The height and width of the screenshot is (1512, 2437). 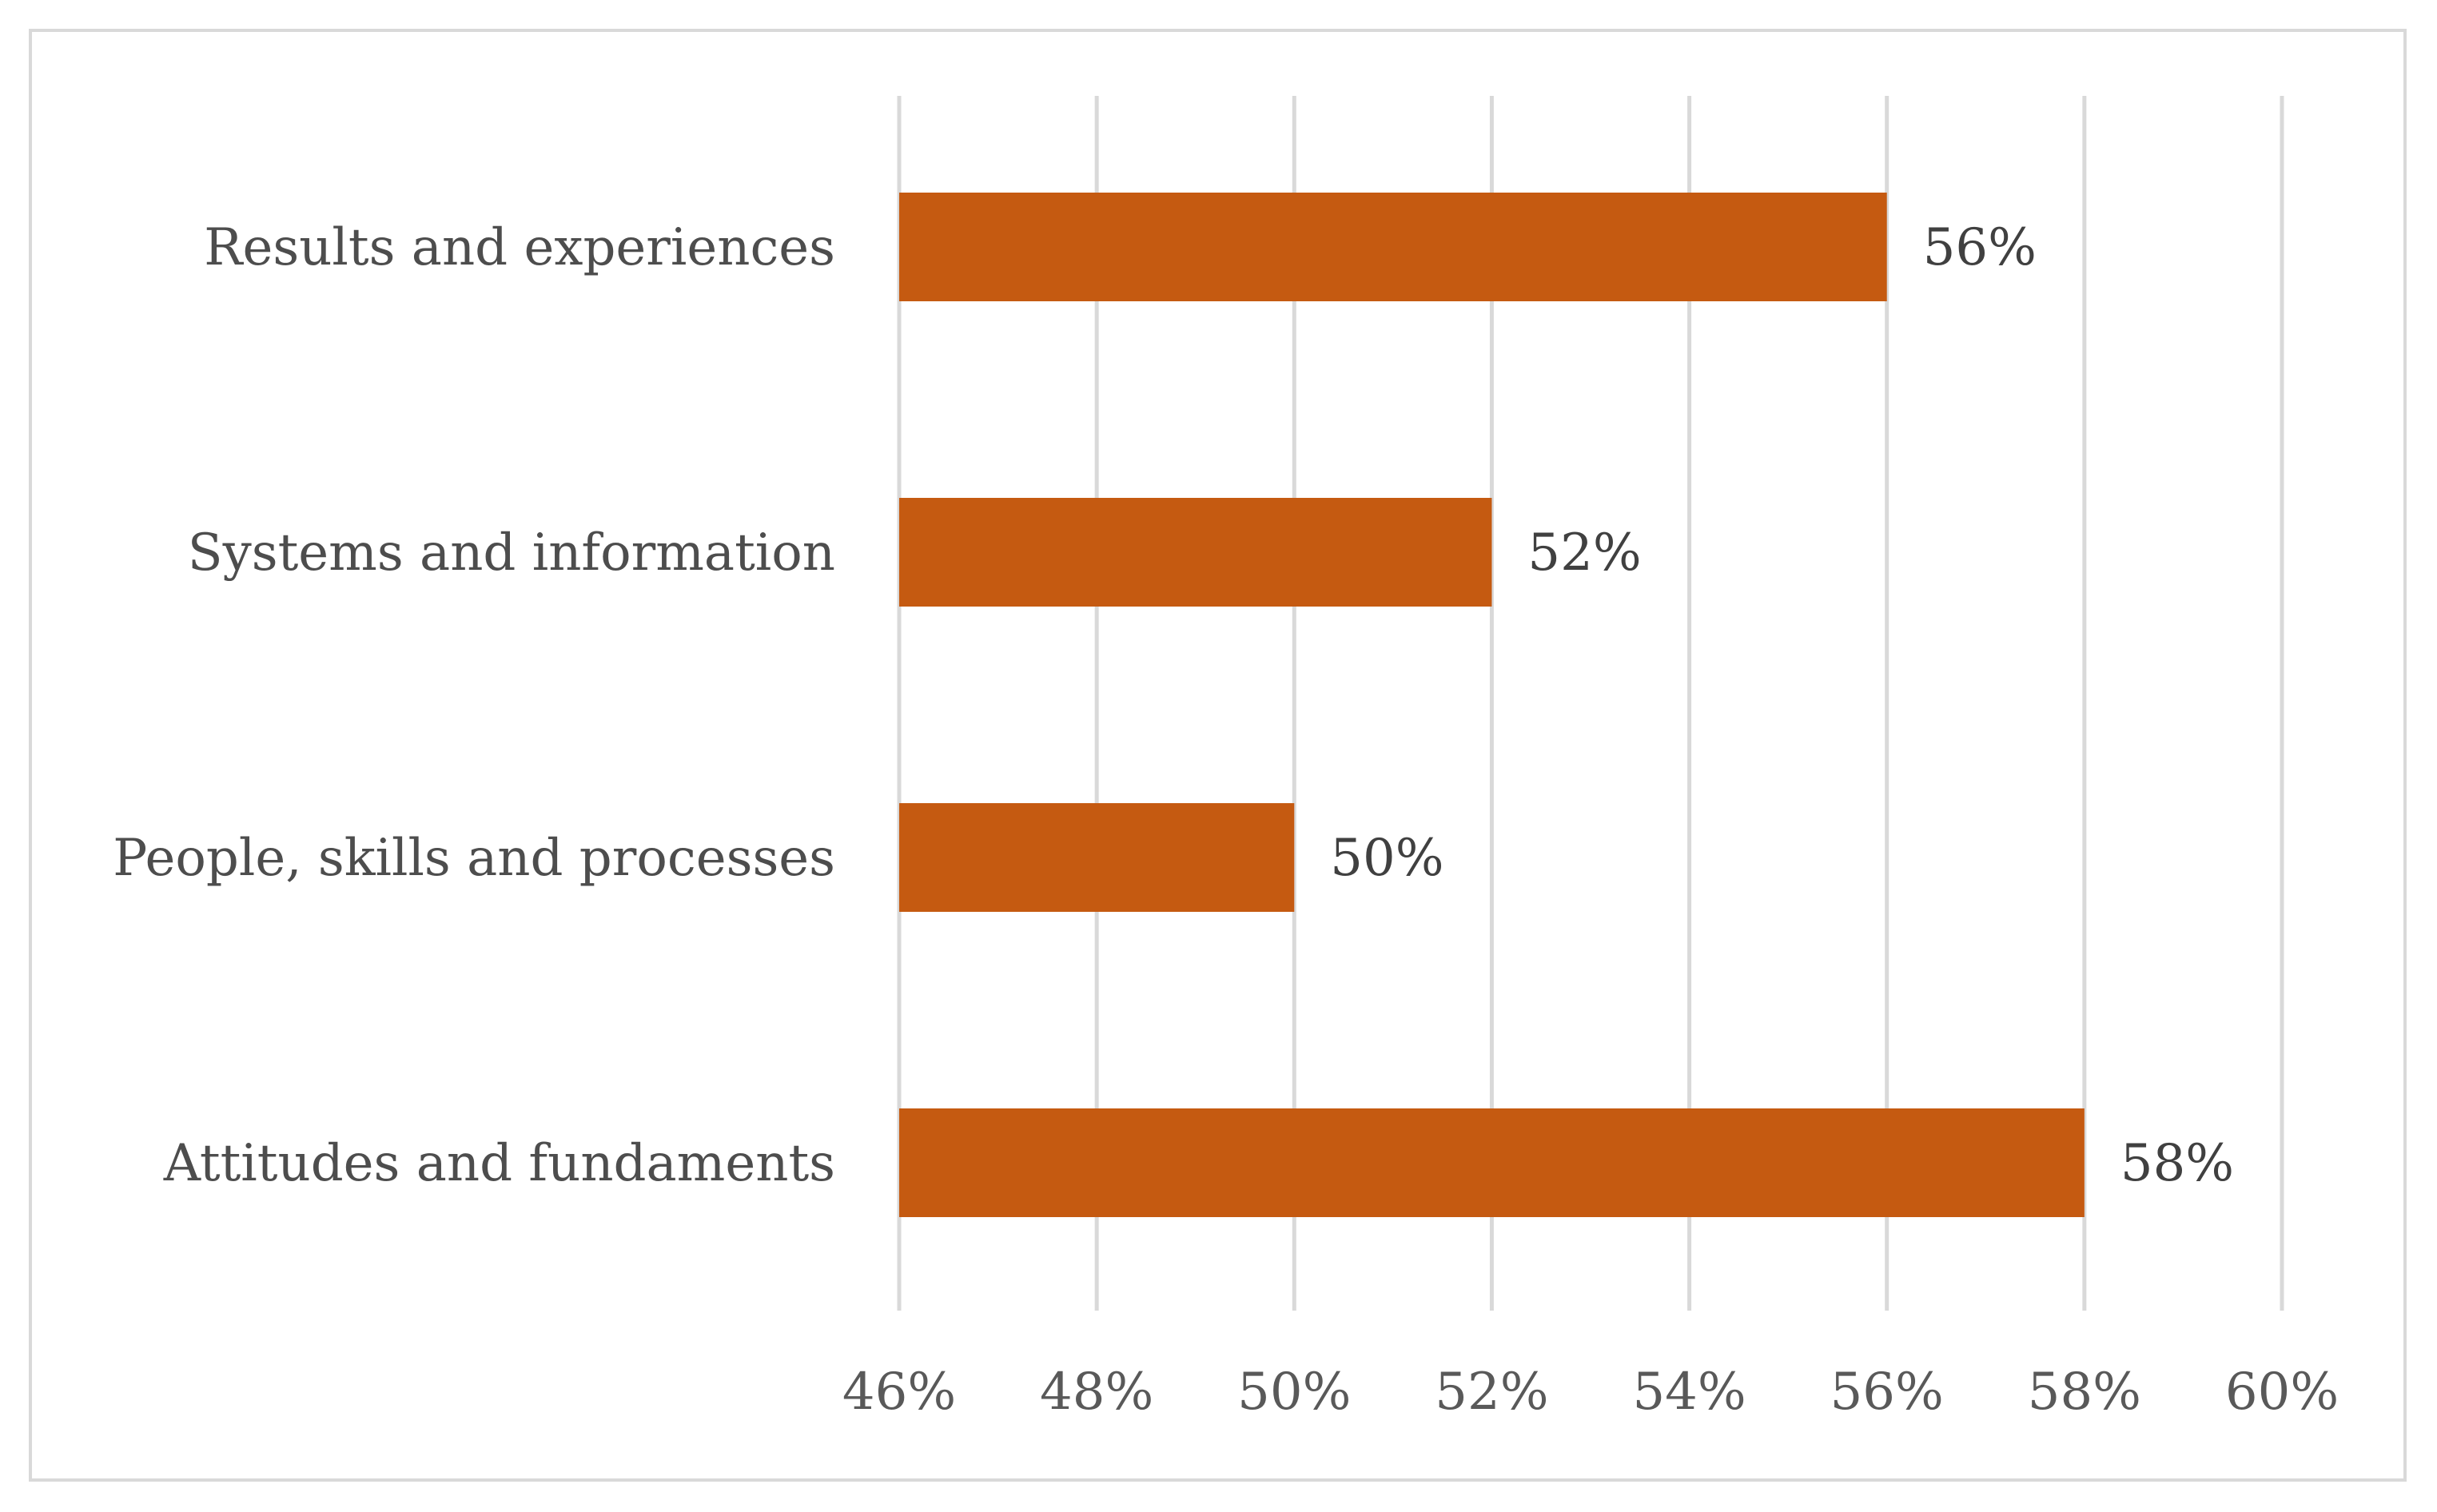 What do you see at coordinates (1689, 1392) in the screenshot?
I see `x-tick-label: 54%` at bounding box center [1689, 1392].